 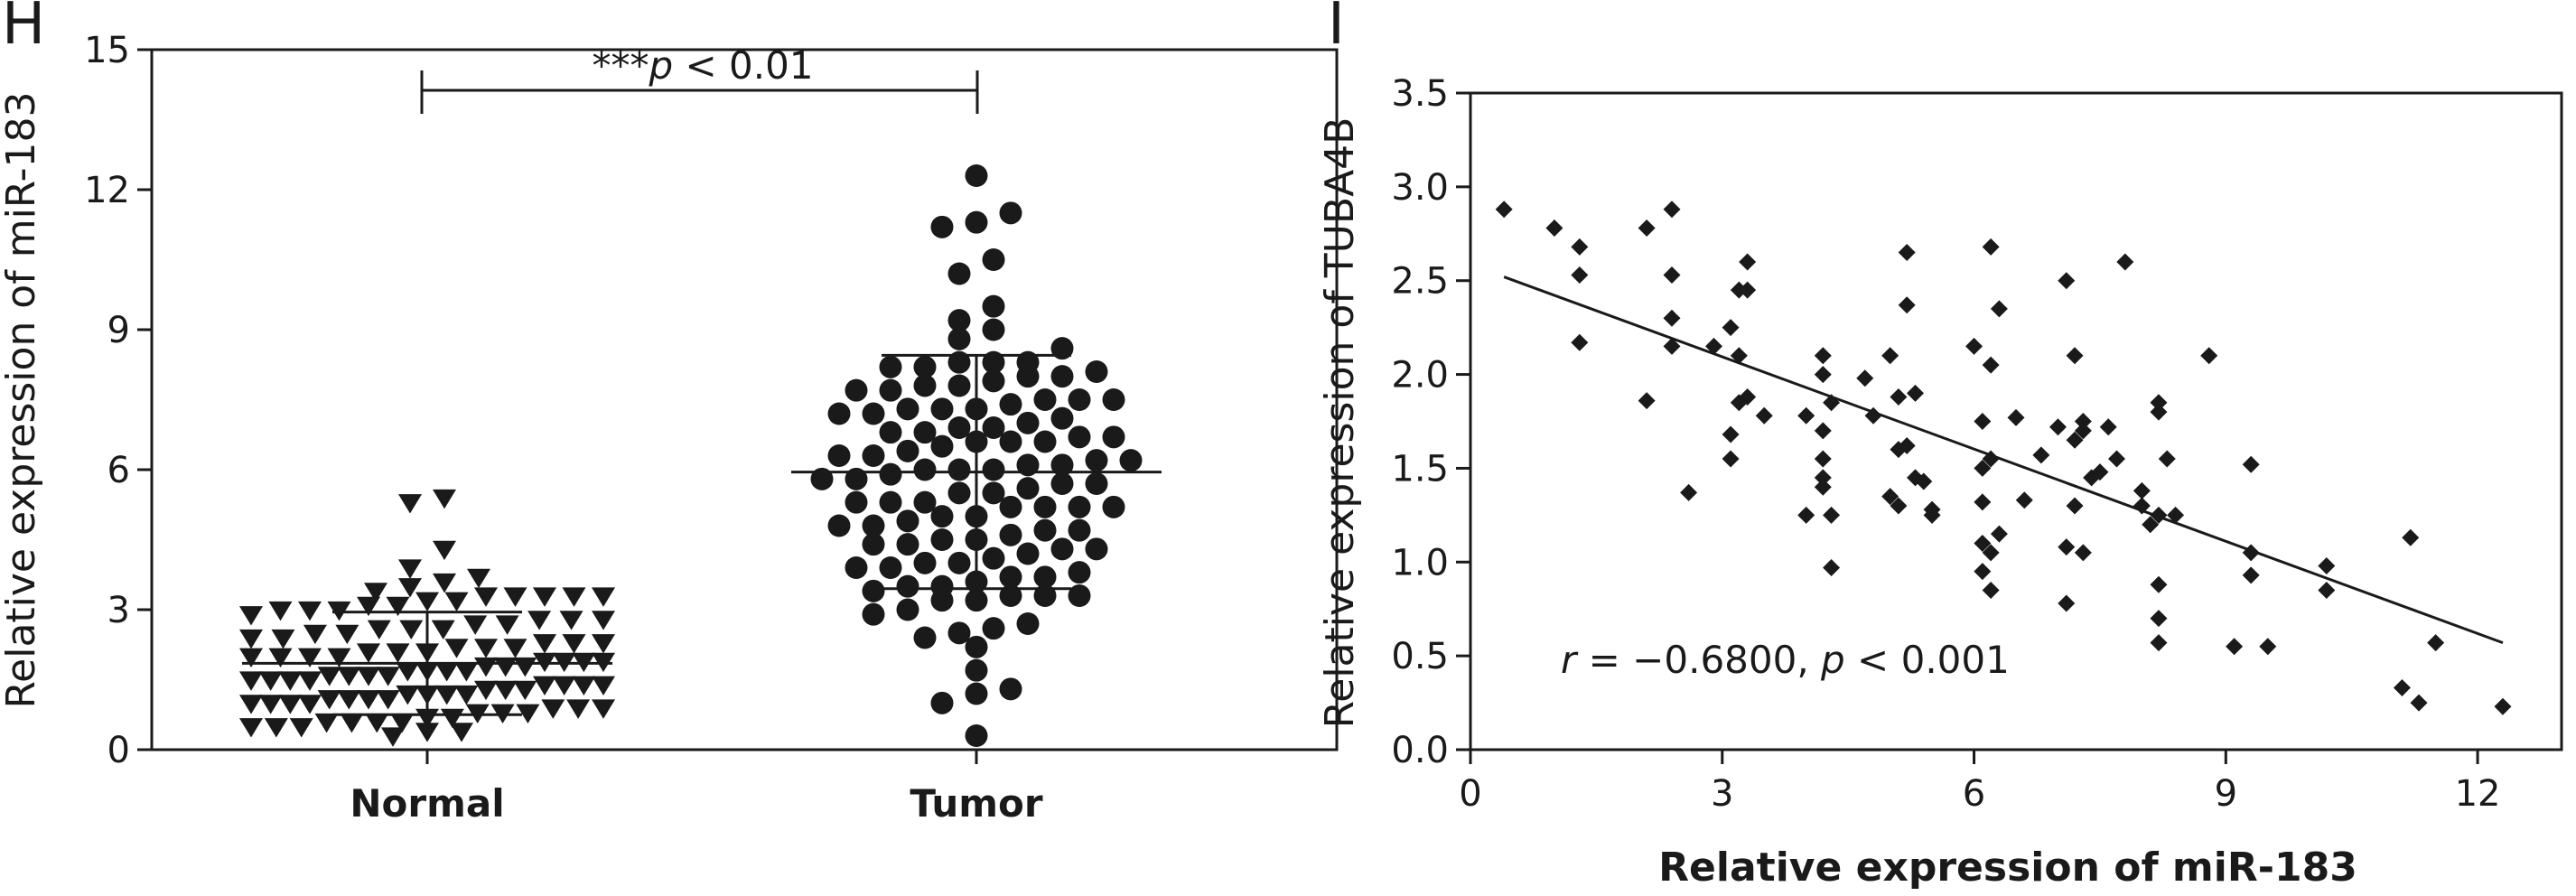 What do you see at coordinates (119, 610) in the screenshot?
I see `panel-h-y-tick-label-1: 3` at bounding box center [119, 610].